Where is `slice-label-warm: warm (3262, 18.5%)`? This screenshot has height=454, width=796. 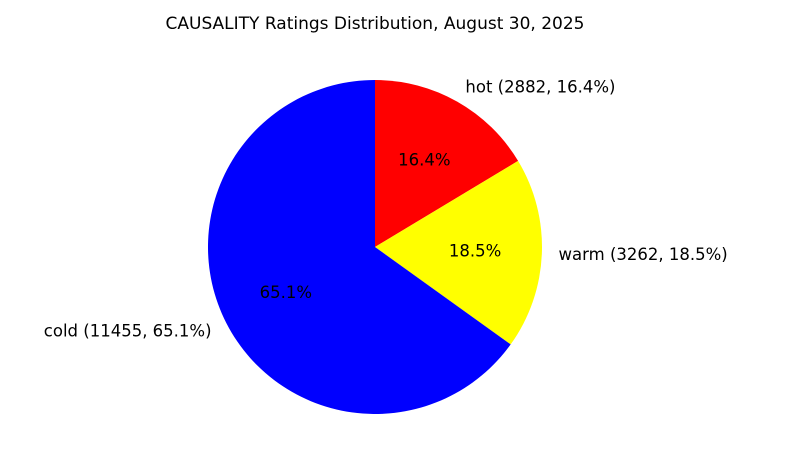
slice-label-warm: warm (3262, 18.5%) is located at coordinates (643, 254).